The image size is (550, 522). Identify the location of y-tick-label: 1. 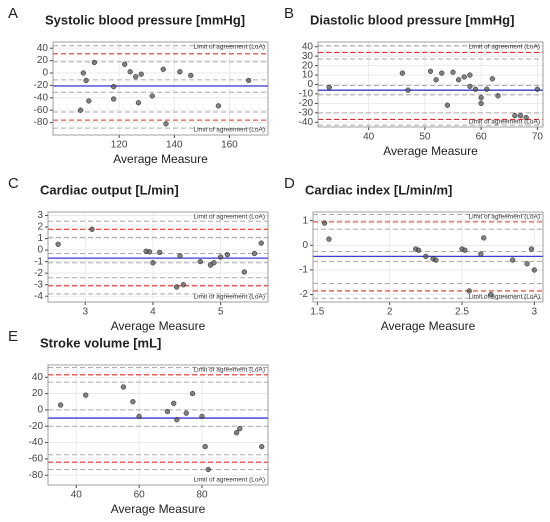
(305, 220).